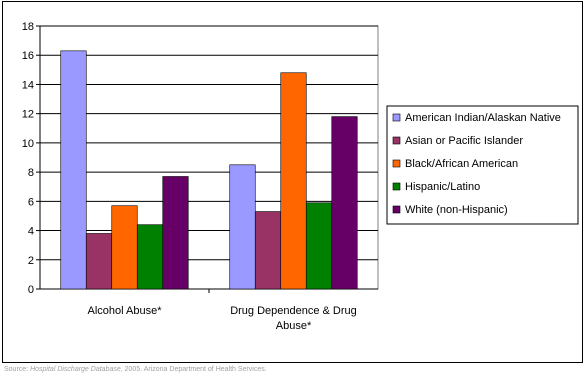 The height and width of the screenshot is (380, 587). I want to click on legend-label: Black/African American, so click(461, 164).